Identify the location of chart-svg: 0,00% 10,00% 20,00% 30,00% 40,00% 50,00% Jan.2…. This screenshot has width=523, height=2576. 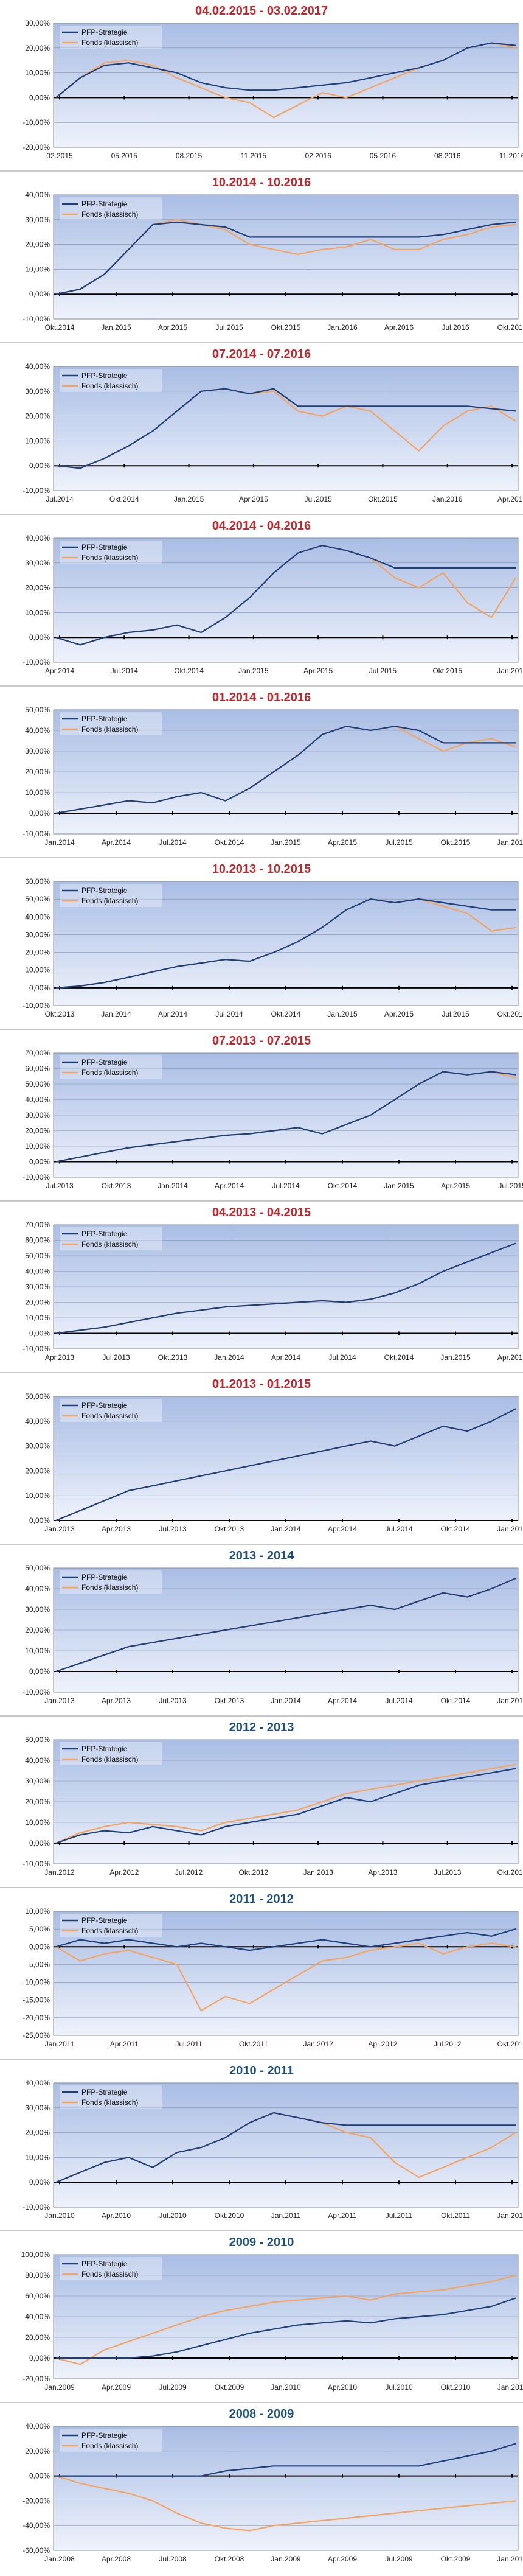
(274, 1463).